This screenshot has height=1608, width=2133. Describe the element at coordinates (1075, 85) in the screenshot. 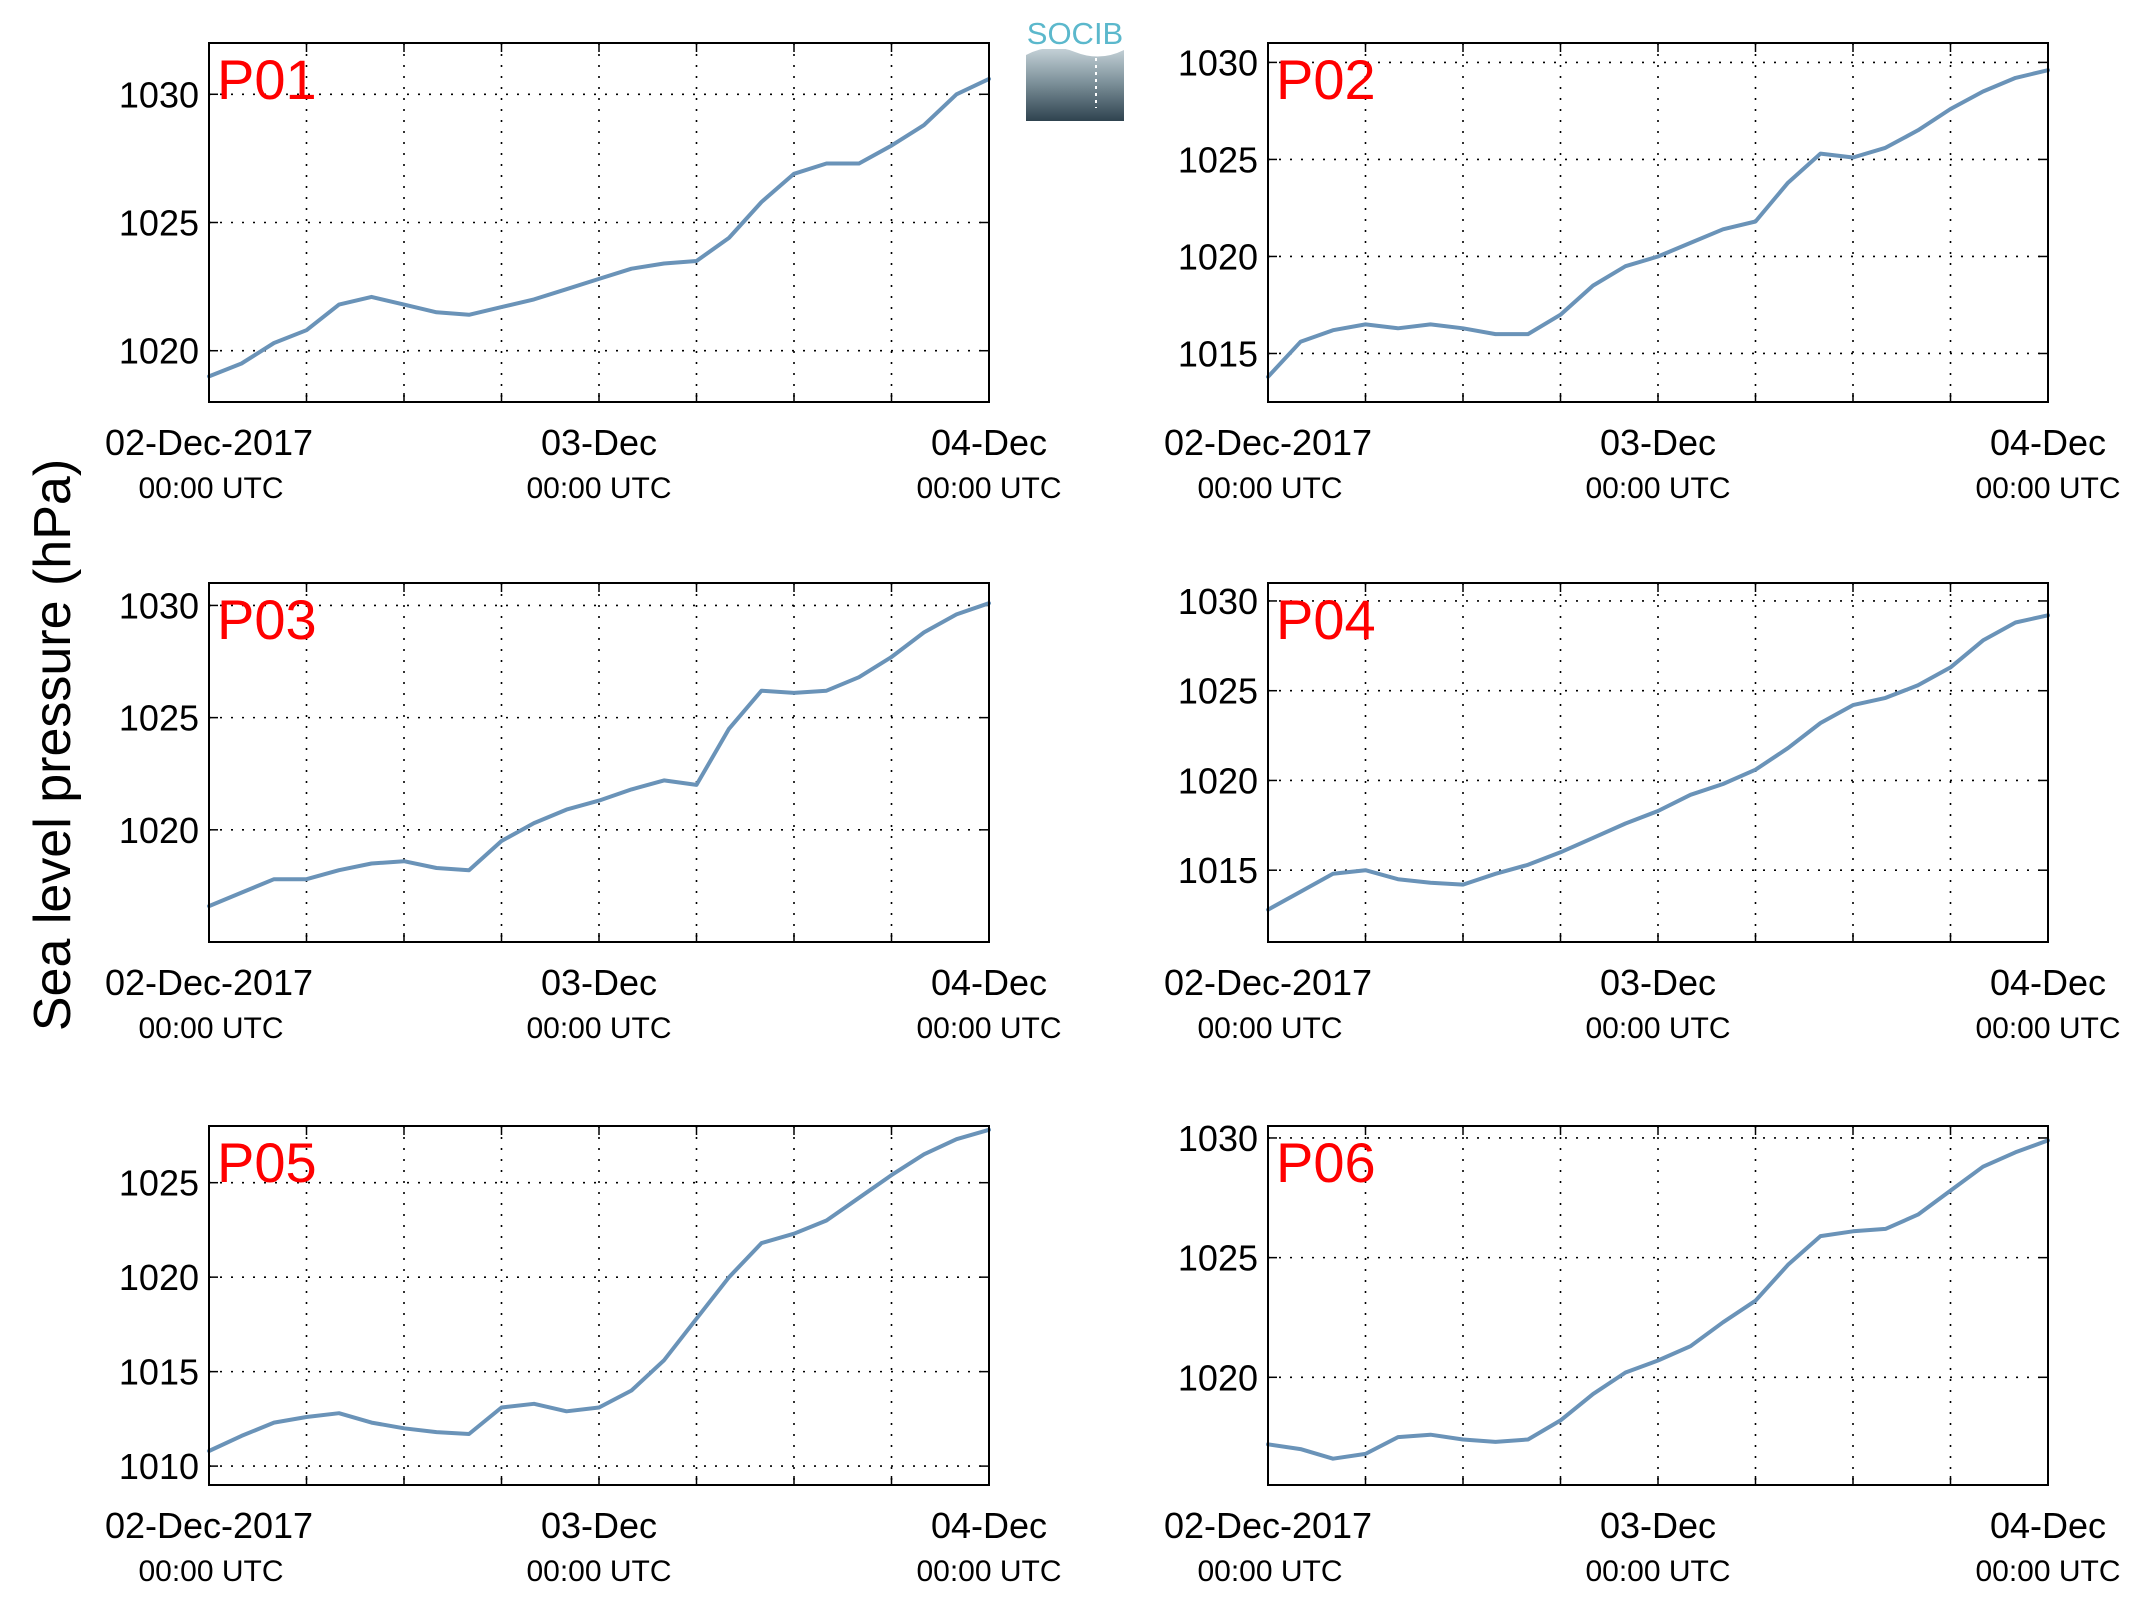

I see `logo-block` at that location.